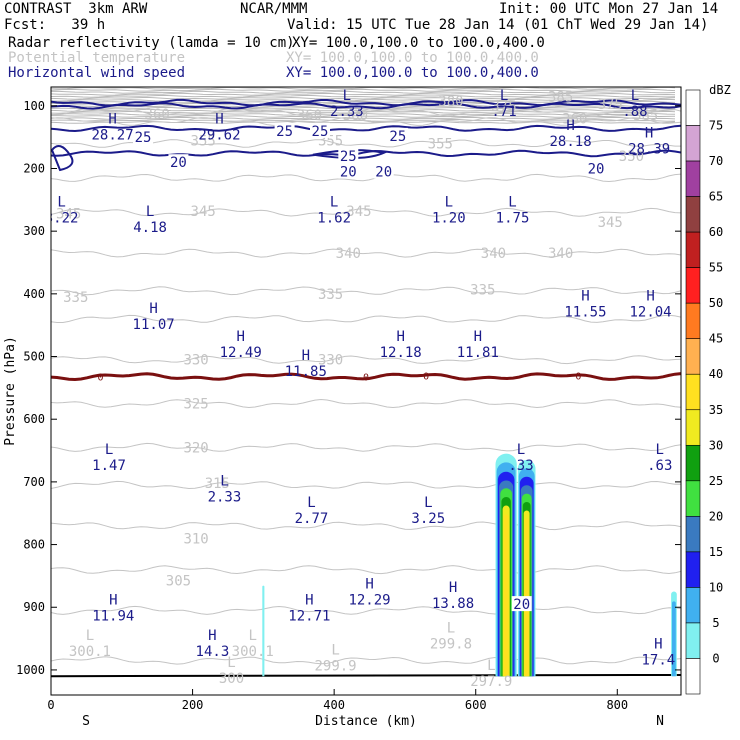 Image resolution: width=740 pixels, height=740 pixels. What do you see at coordinates (34, 419) in the screenshot?
I see `y-tick-label: 600` at bounding box center [34, 419].